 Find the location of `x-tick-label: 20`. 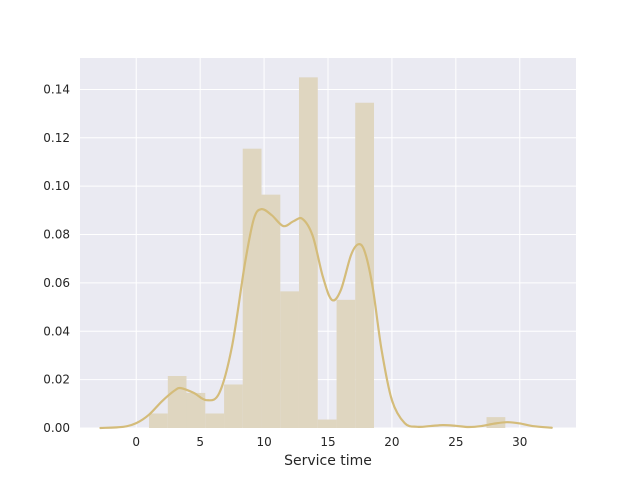

x-tick-label: 20 is located at coordinates (391, 442).